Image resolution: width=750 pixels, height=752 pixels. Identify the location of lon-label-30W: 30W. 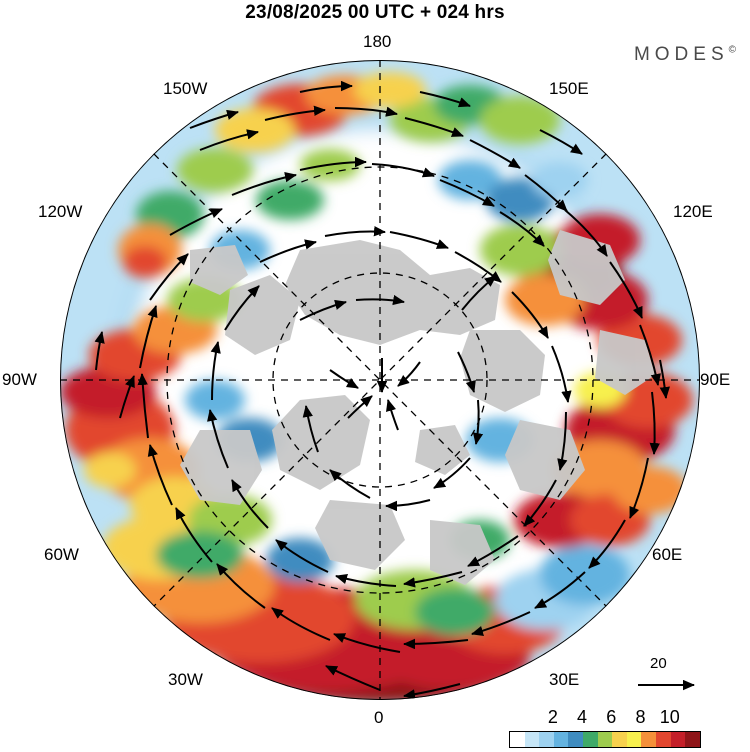
(185, 679).